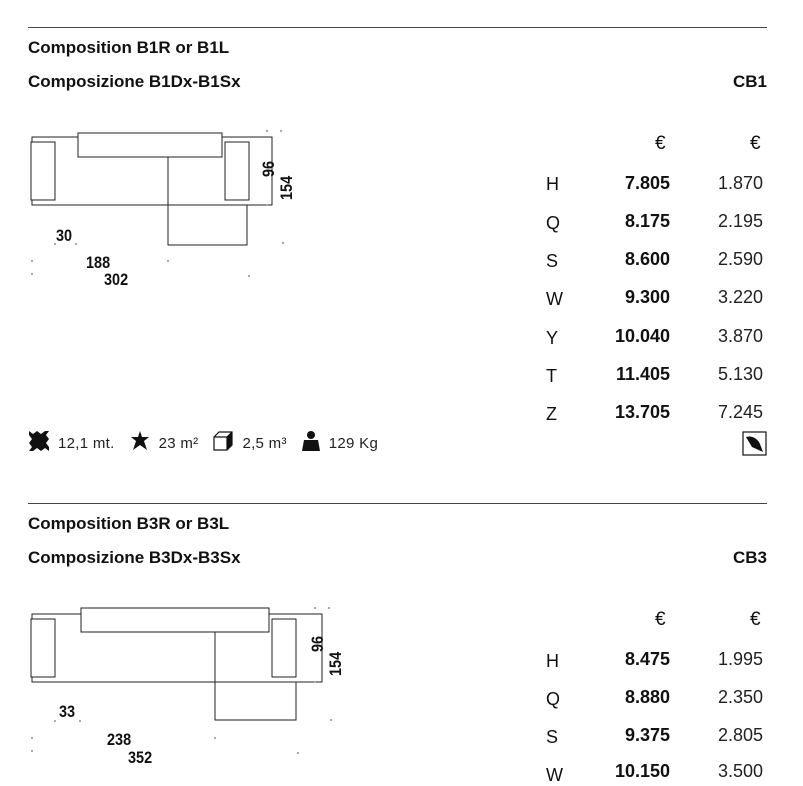 The width and height of the screenshot is (803, 786). What do you see at coordinates (210, 443) in the screenshot?
I see `specs-row: 12,1 mt. 23 m² 2,5 m³ 129 Kg` at bounding box center [210, 443].